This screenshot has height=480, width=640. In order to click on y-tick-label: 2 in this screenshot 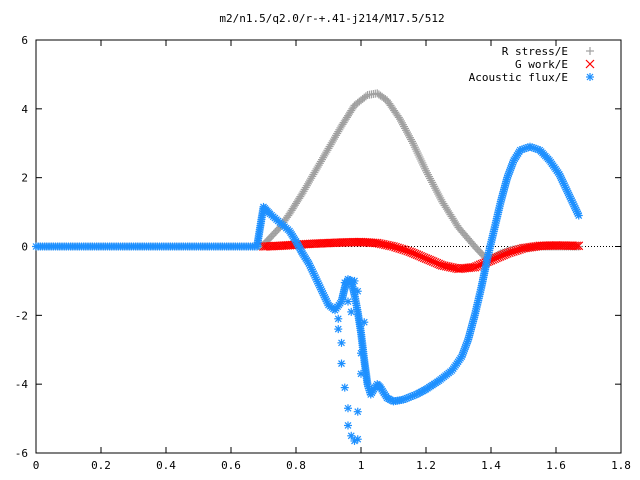, I will do `click(24, 178)`.